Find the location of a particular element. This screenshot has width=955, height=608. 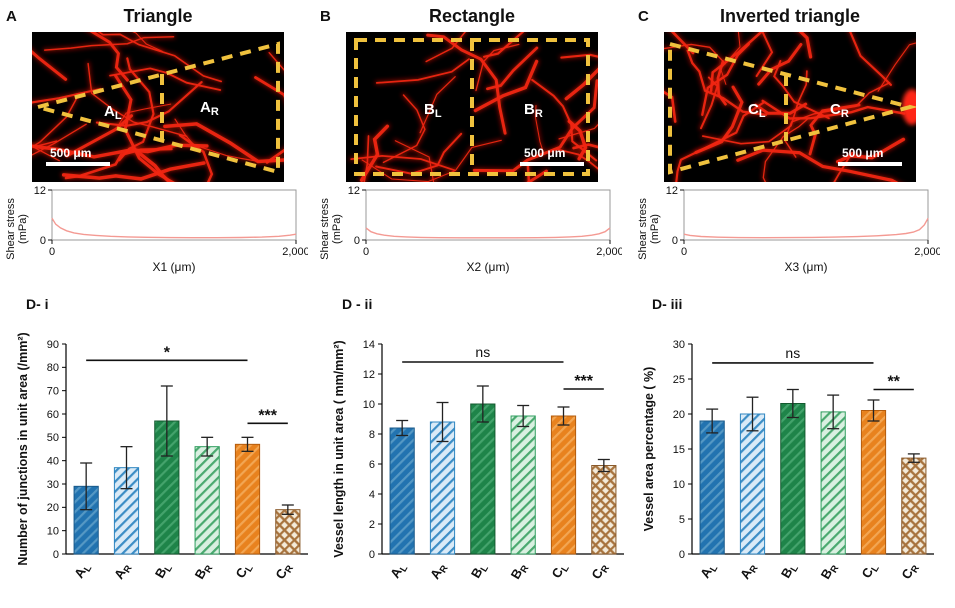

line-chart-svg: 0 12 0 2,000 X1 (μm) Shear stress(mPa) is located at coordinates (156, 229).